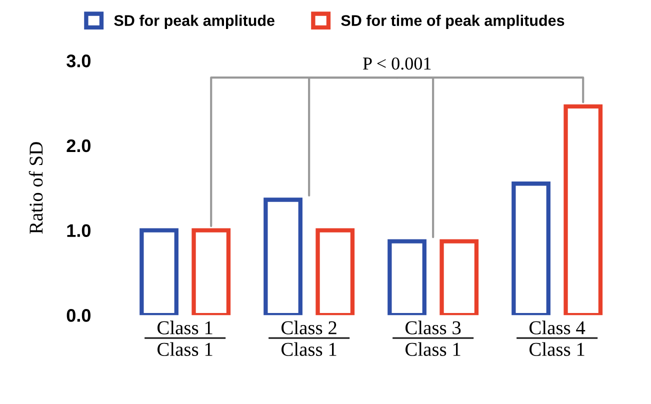  I want to click on y-tick-label: 3.0, so click(78, 61).